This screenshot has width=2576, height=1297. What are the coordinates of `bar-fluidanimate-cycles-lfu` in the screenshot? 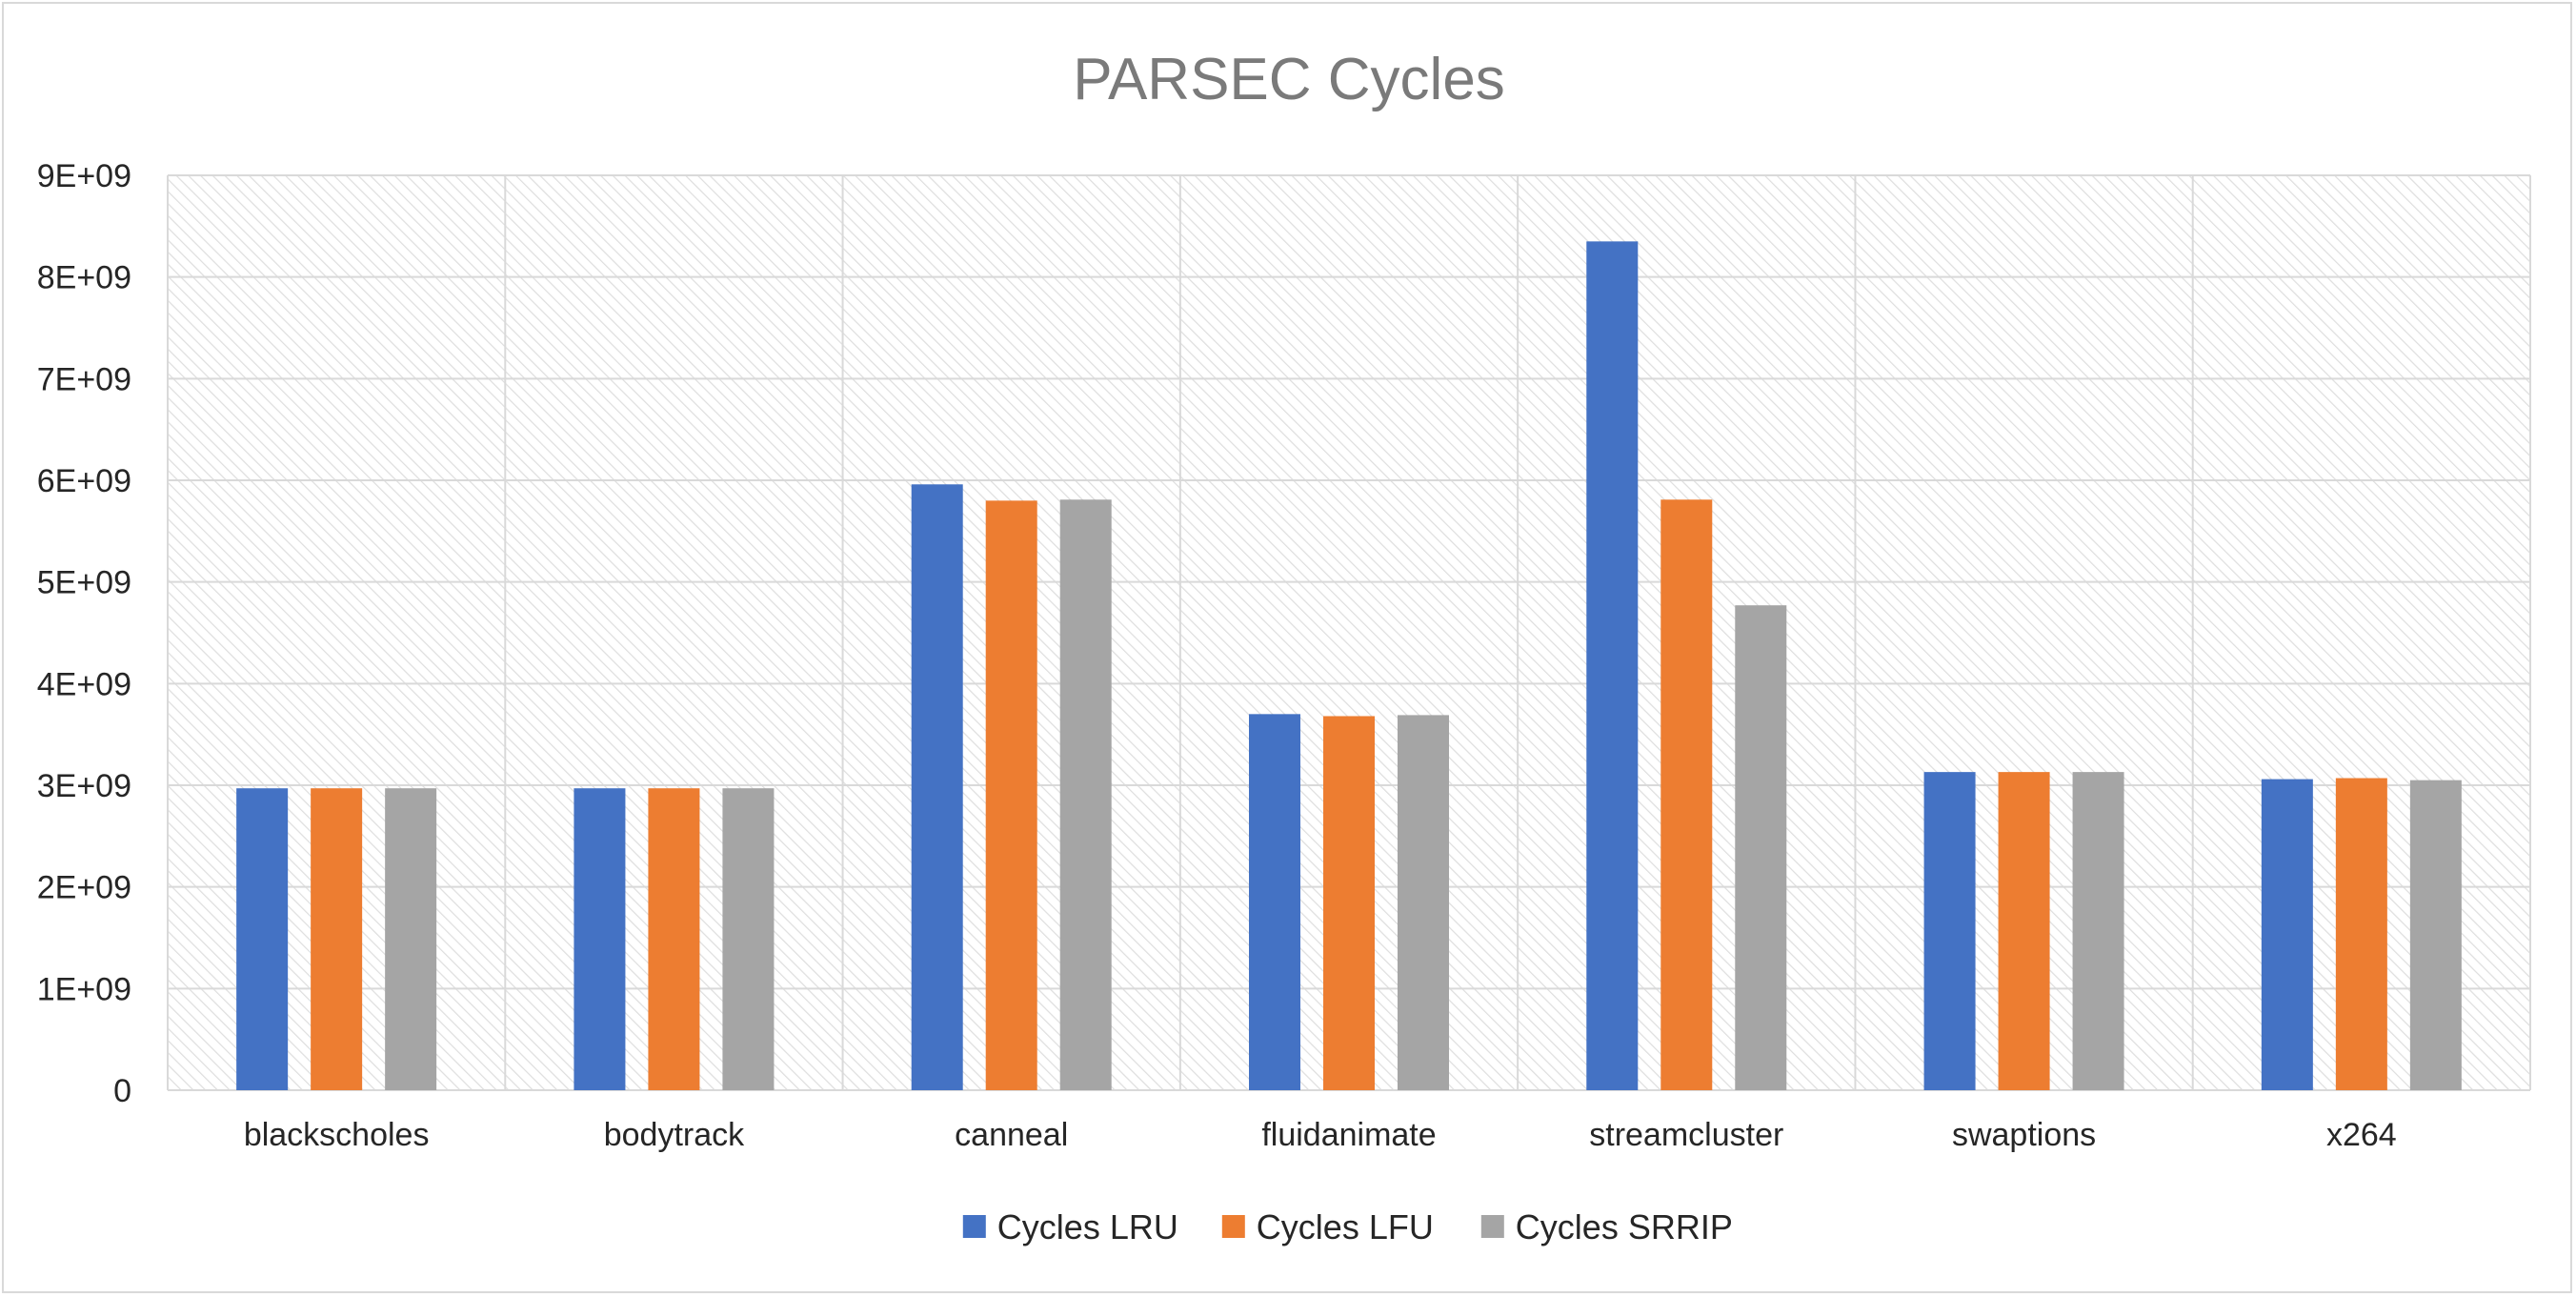 It's located at (1349, 903).